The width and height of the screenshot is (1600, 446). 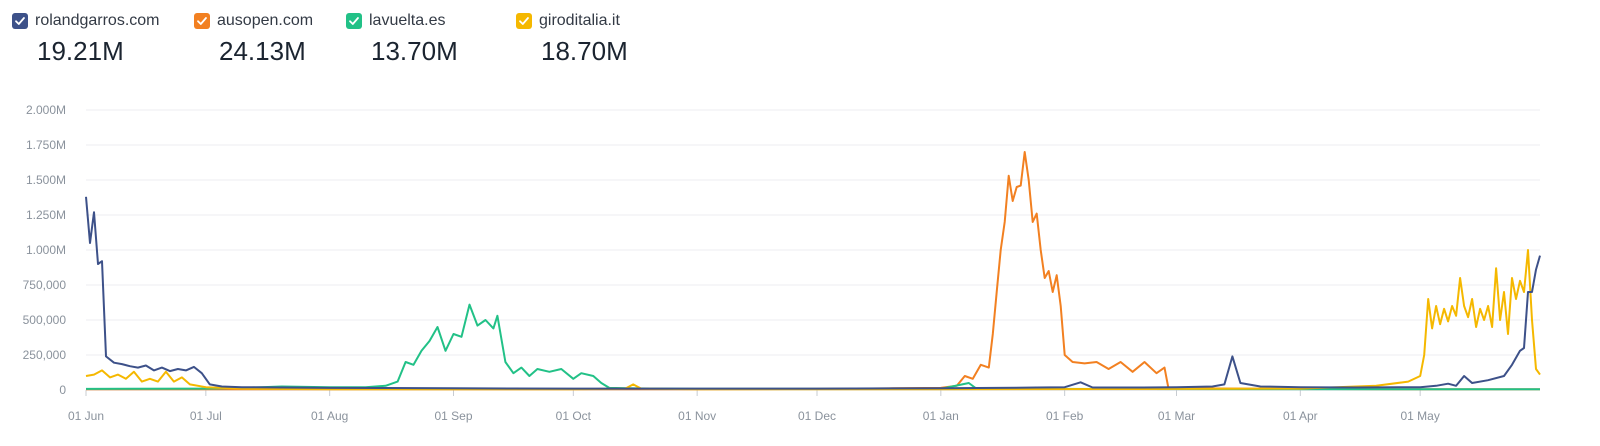 I want to click on x-tick-label: 01 May, so click(x=1419, y=416).